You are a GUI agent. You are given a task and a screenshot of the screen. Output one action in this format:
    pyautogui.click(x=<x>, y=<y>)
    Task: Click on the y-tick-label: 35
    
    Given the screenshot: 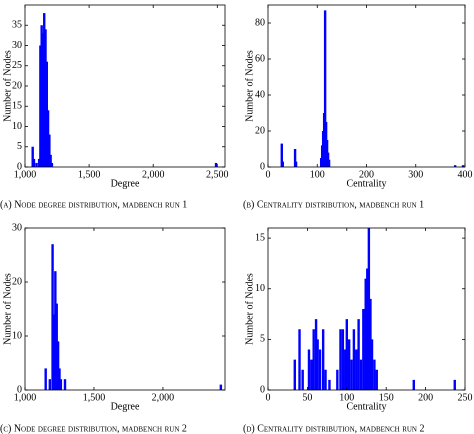 What is the action you would take?
    pyautogui.click(x=17, y=25)
    